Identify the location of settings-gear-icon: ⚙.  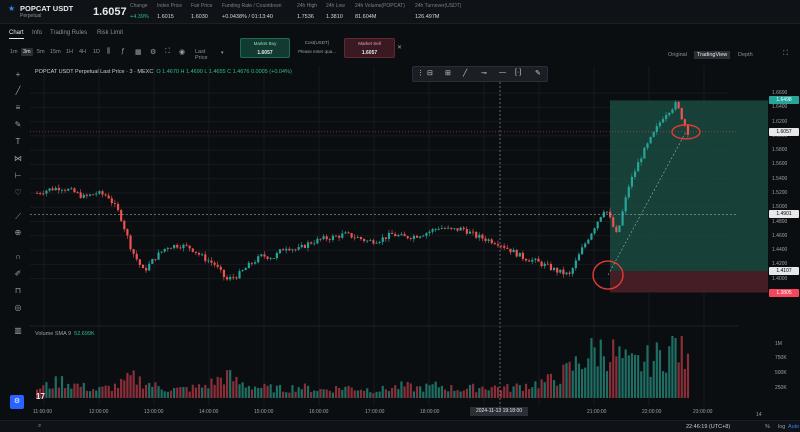
(17, 402).